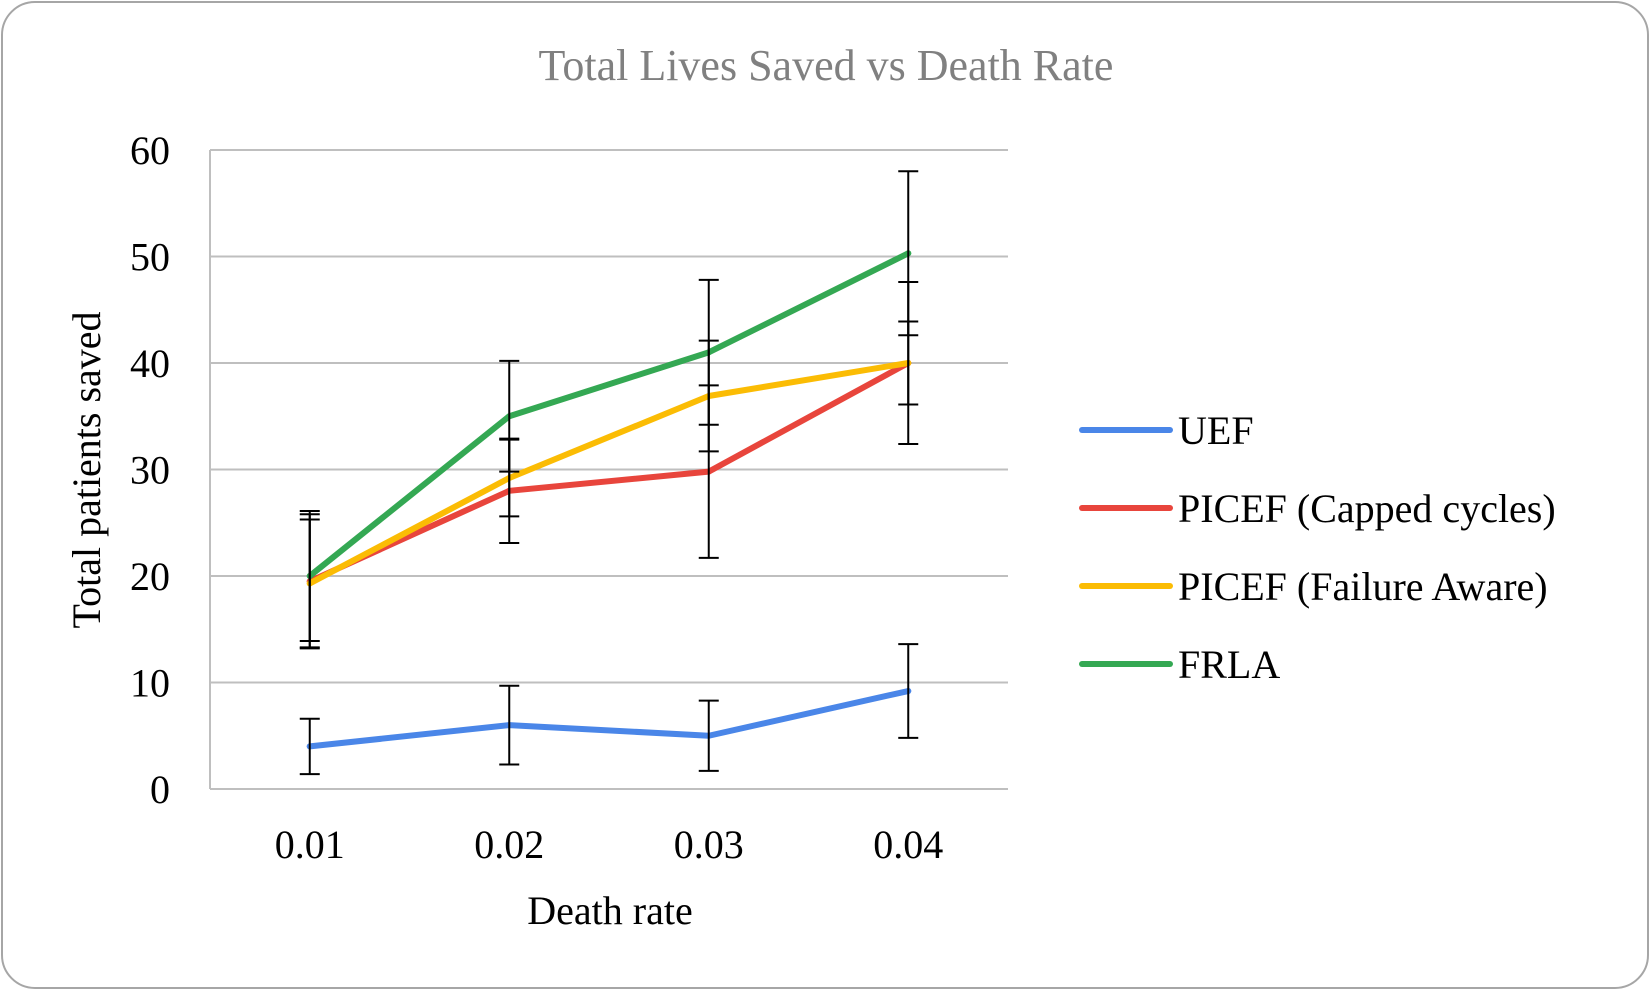 The height and width of the screenshot is (992, 1652). Describe the element at coordinates (150, 257) in the screenshot. I see `y-tick-label: 50` at that location.